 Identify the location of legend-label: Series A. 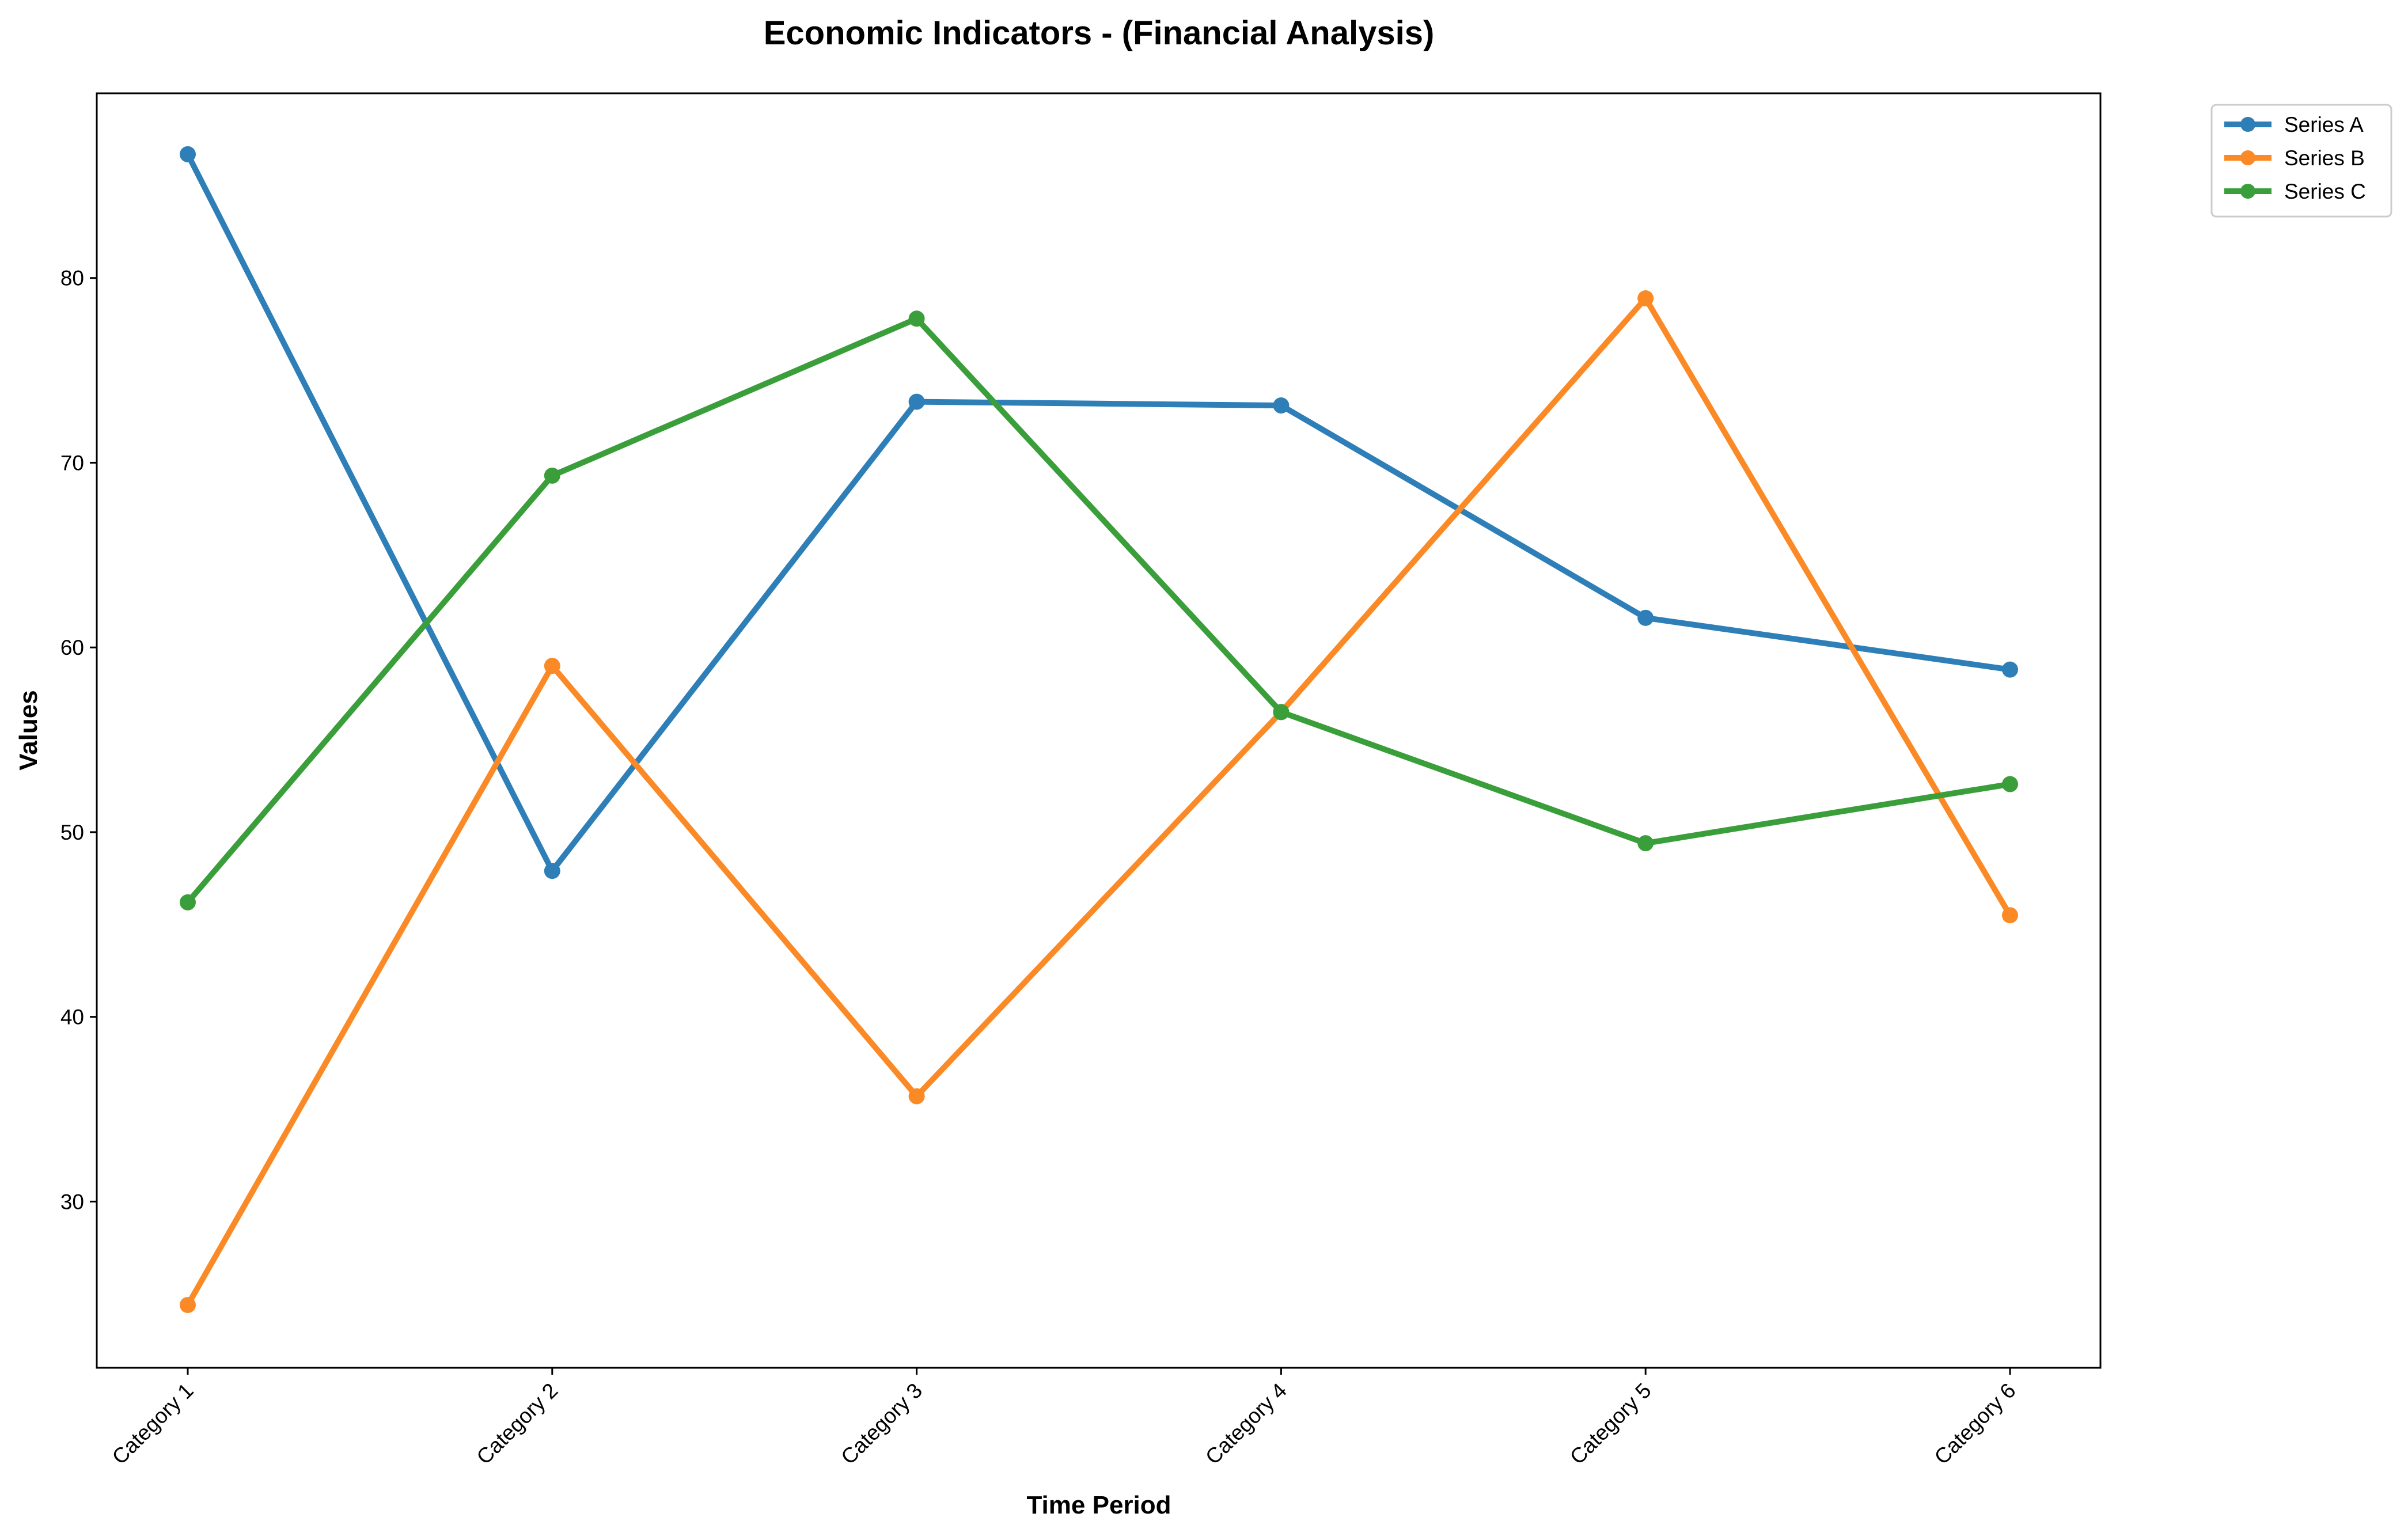
(2324, 125).